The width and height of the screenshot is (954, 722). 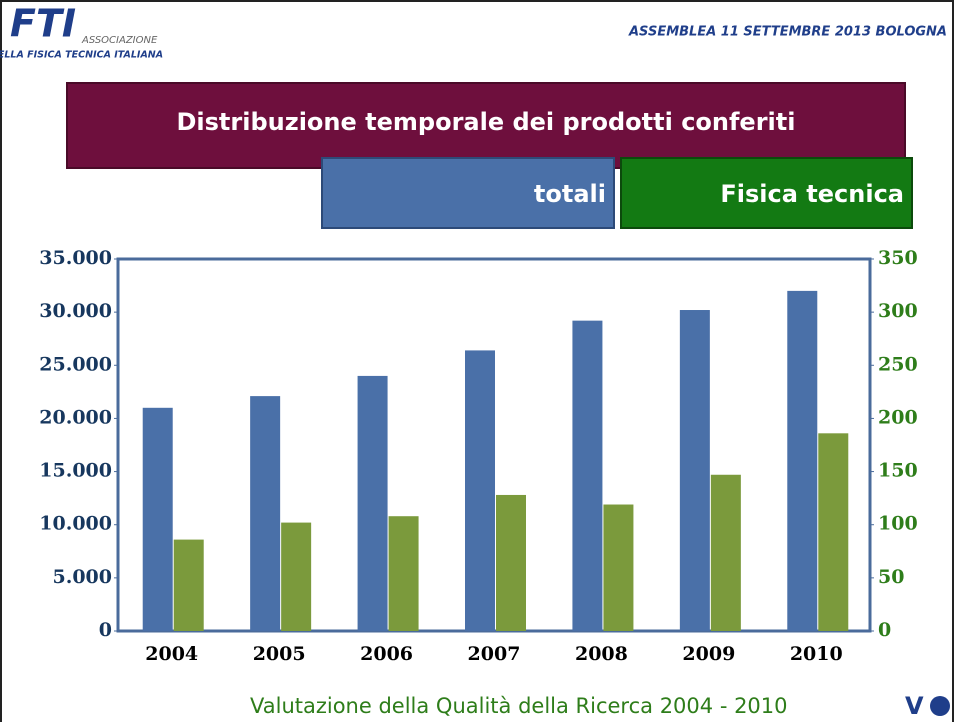 What do you see at coordinates (105, 630) in the screenshot?
I see `y-tick-label: 0` at bounding box center [105, 630].